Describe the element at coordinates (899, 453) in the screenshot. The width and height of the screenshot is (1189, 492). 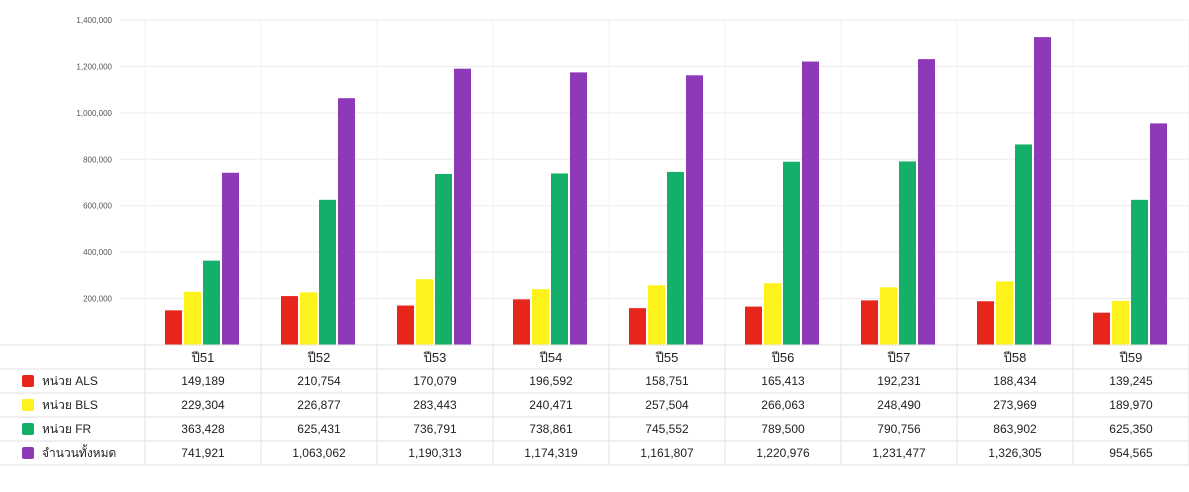
I see `data-label: 1,231,477` at that location.